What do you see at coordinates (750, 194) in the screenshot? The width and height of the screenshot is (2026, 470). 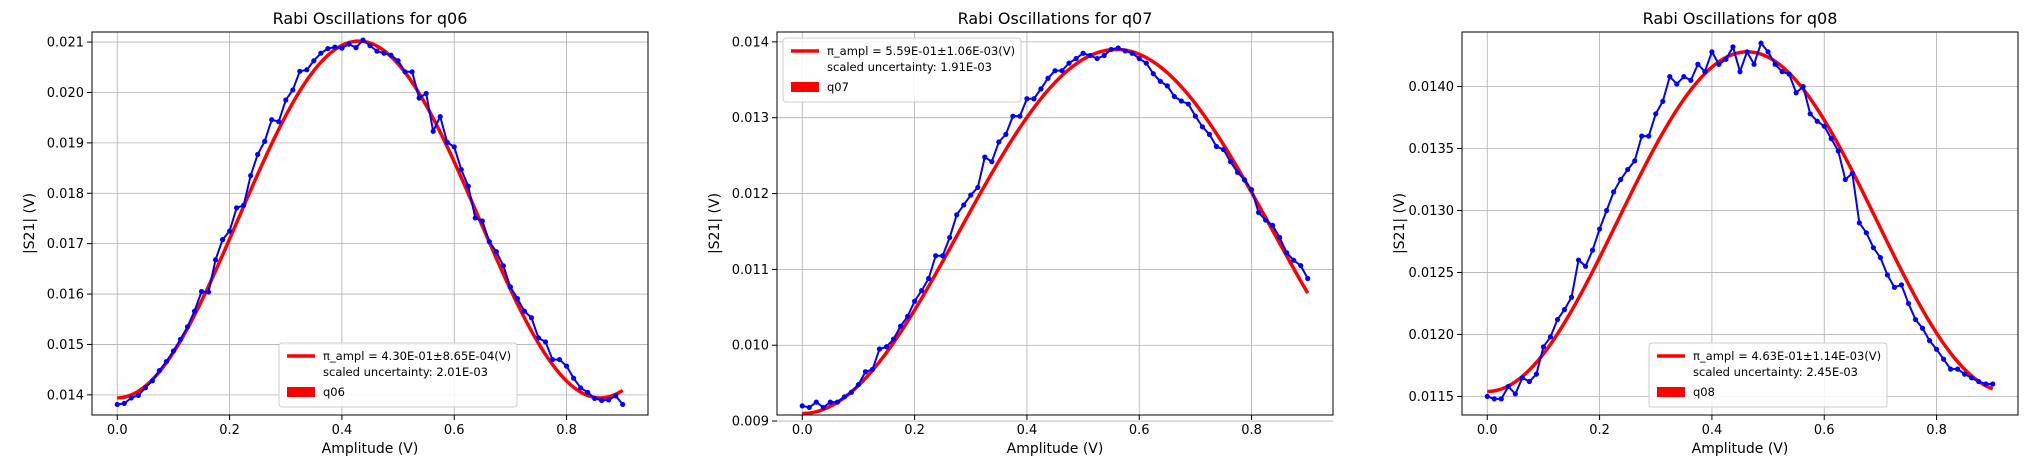 I see `y-tick-label: 0.012` at bounding box center [750, 194].